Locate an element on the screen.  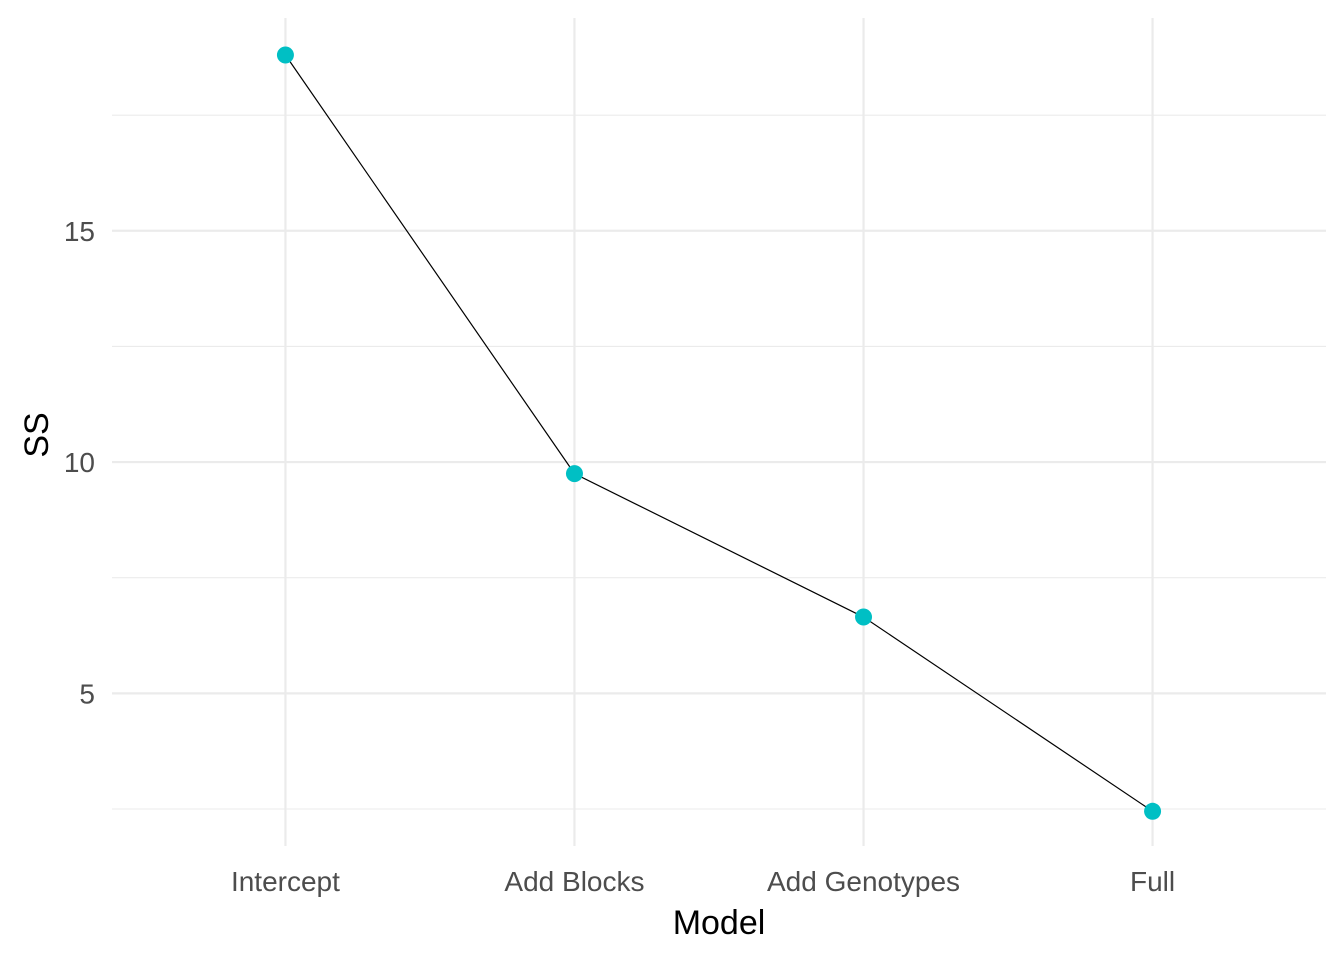
y-axis-title: SS is located at coordinates (37, 434).